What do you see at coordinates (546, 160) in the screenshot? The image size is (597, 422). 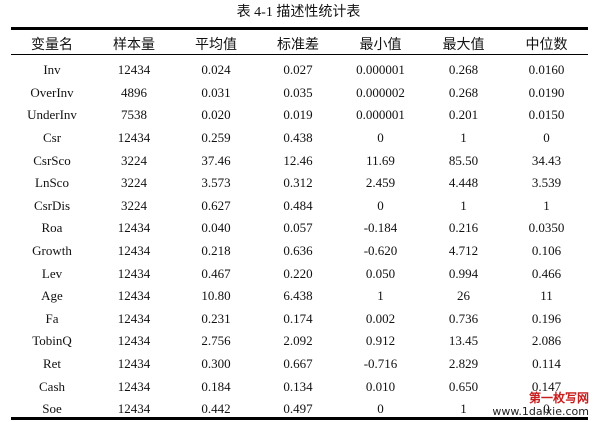 I see `table-cell: 34.43` at bounding box center [546, 160].